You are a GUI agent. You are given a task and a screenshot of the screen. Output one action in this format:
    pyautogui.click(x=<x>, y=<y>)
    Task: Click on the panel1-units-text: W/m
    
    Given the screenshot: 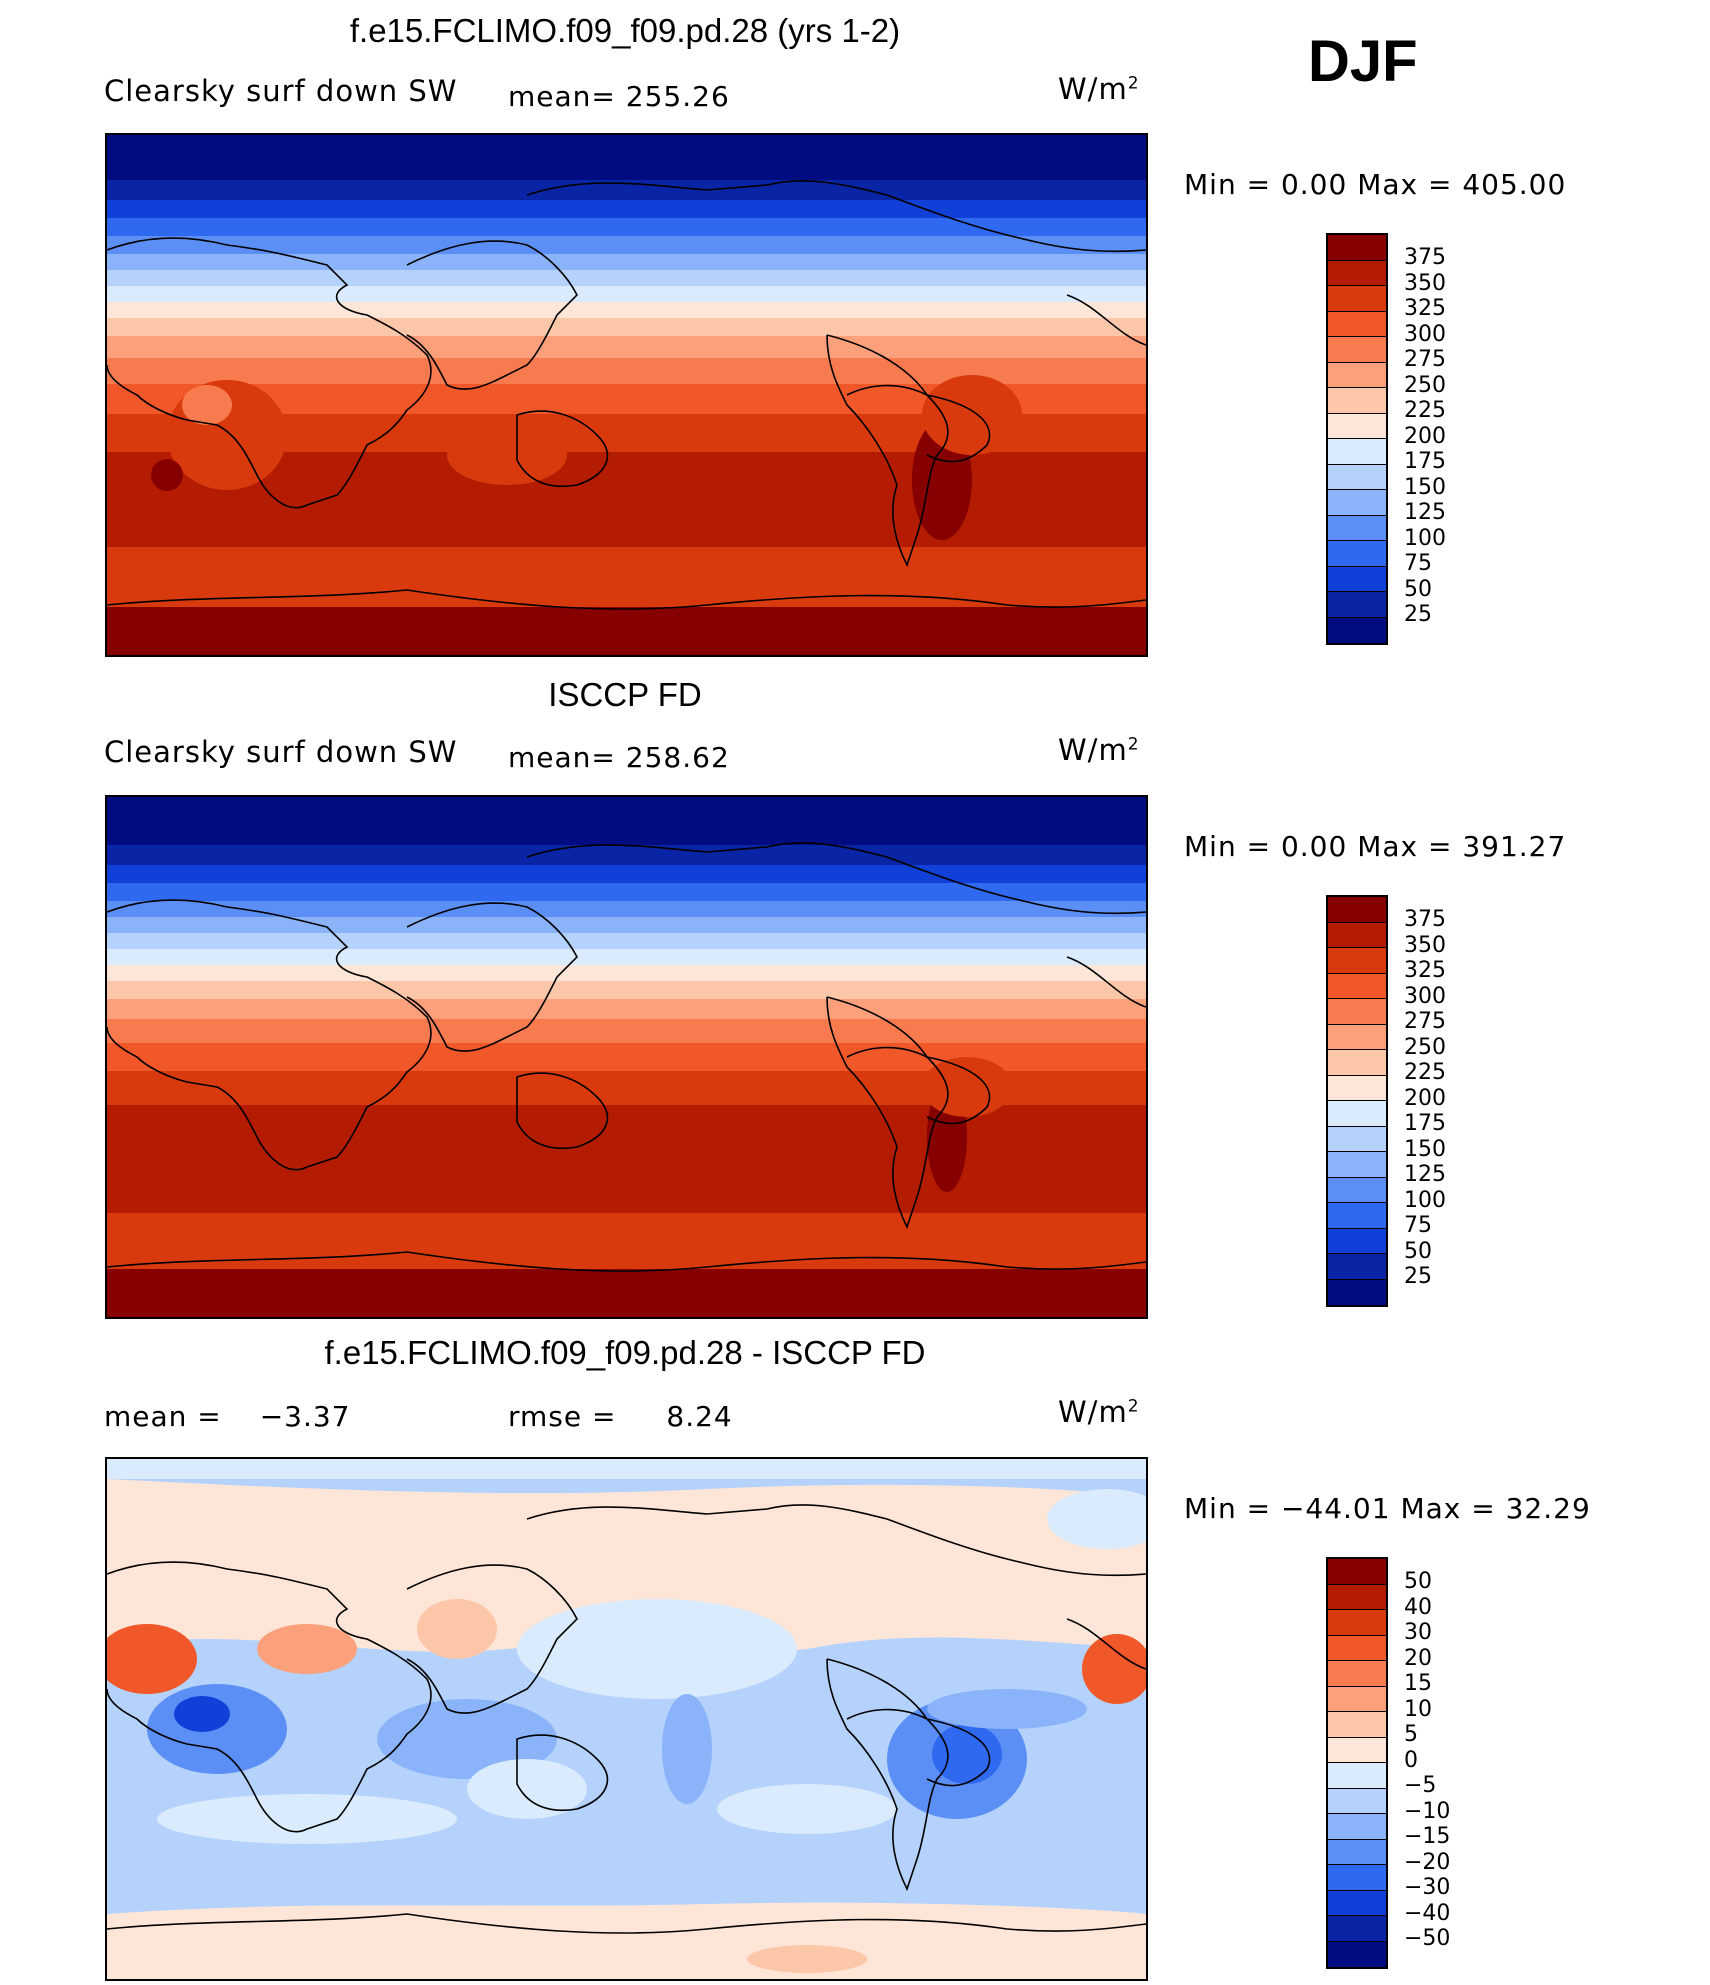 What is the action you would take?
    pyautogui.click(x=1093, y=89)
    